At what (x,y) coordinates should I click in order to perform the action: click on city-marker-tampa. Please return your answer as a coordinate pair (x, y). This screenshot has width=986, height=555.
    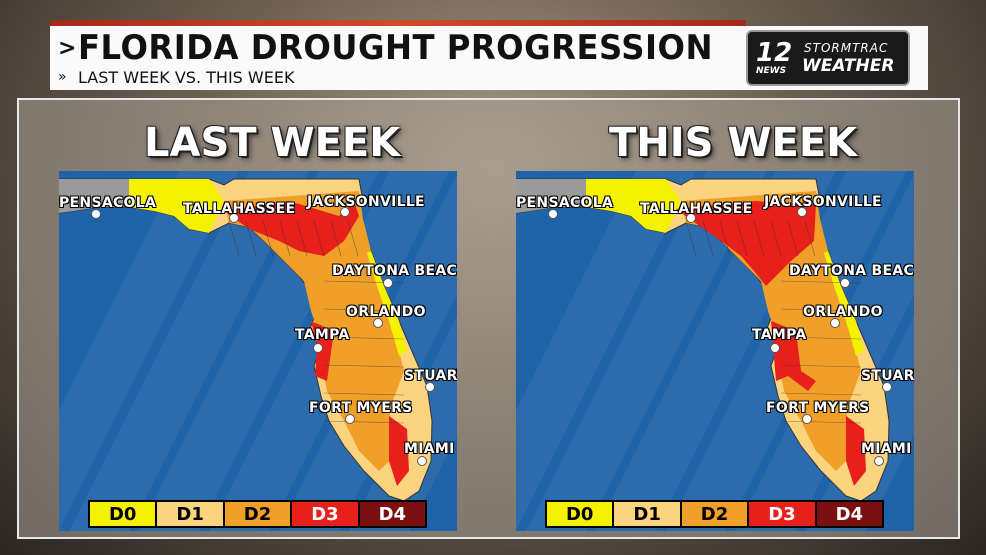
    Looking at the image, I should click on (318, 348).